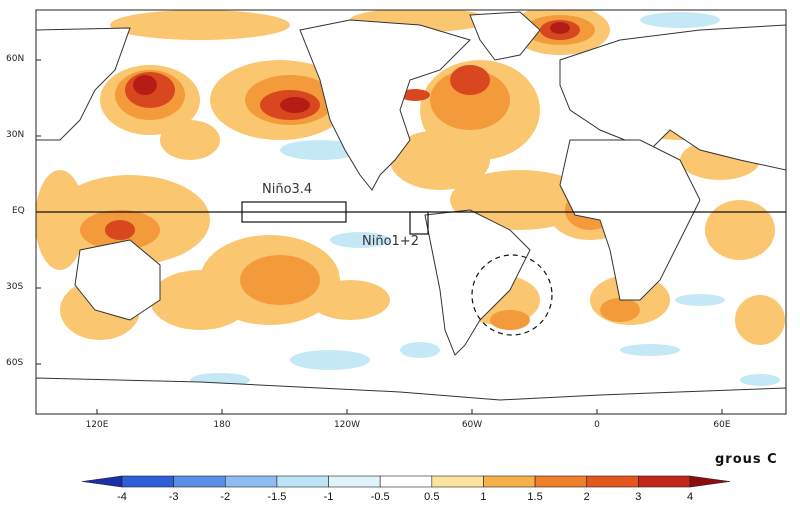  What do you see at coordinates (122, 497) in the screenshot?
I see `colorbar-tick-label: -4` at bounding box center [122, 497].